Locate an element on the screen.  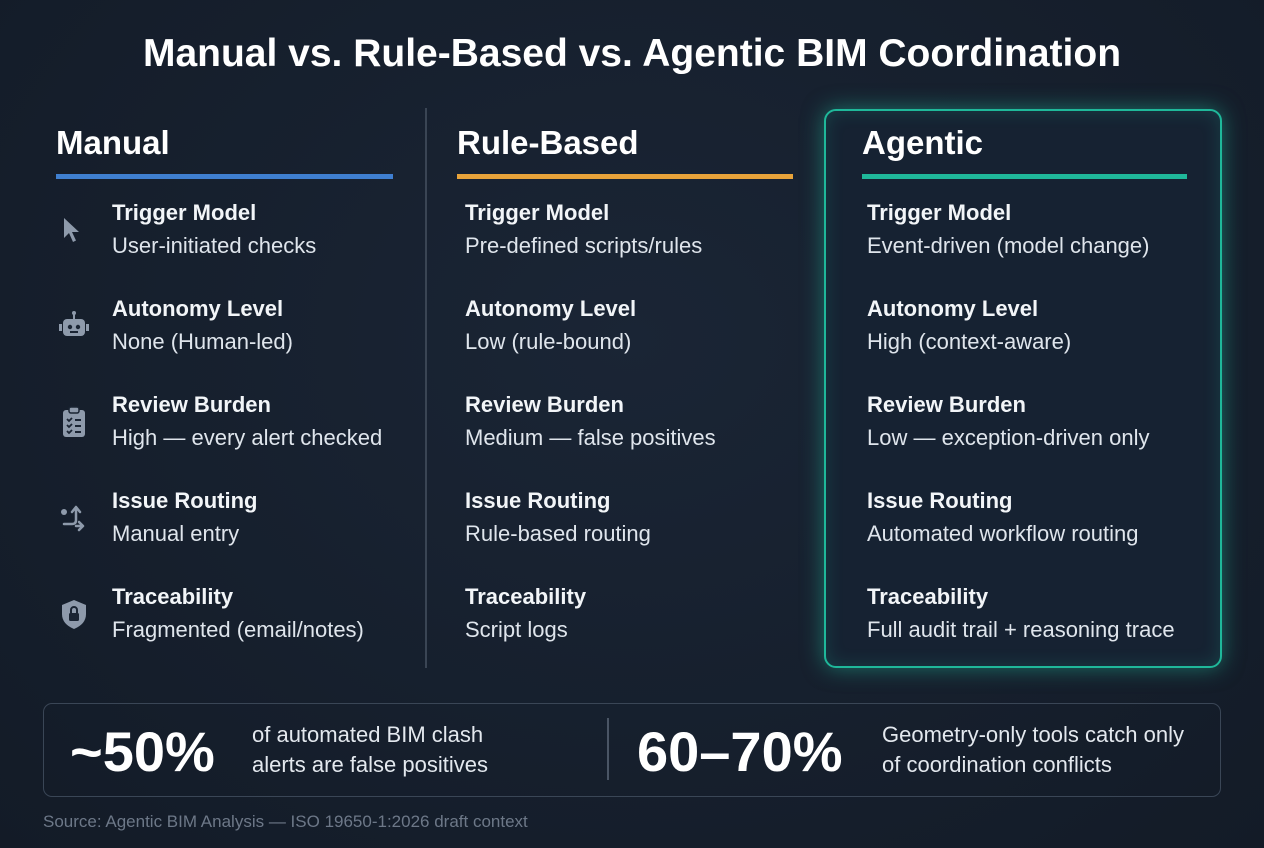
stat-description: of coordination conflicts is located at coordinates (997, 764).